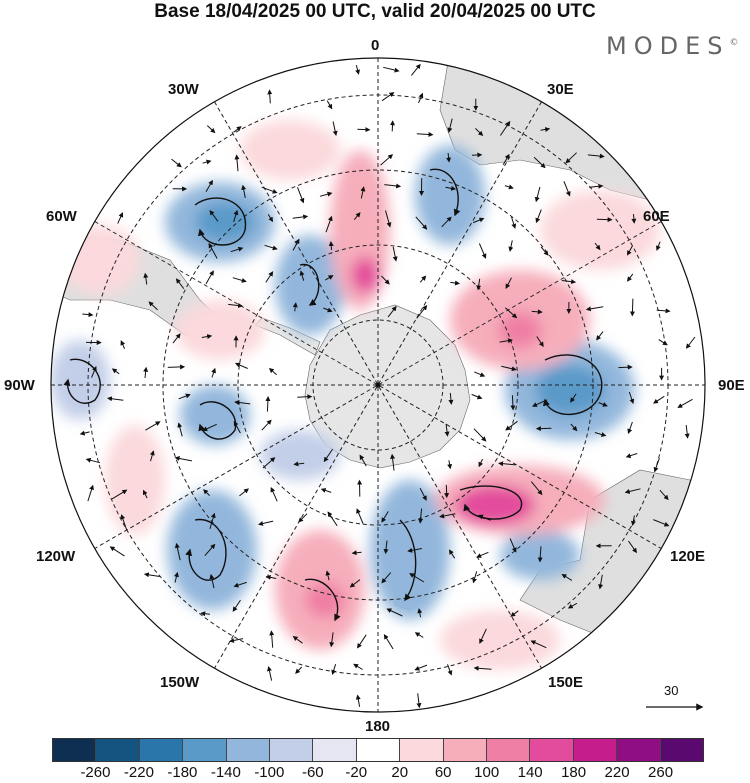  Describe the element at coordinates (19, 385) in the screenshot. I see `lon-label-90w: 90W` at that location.